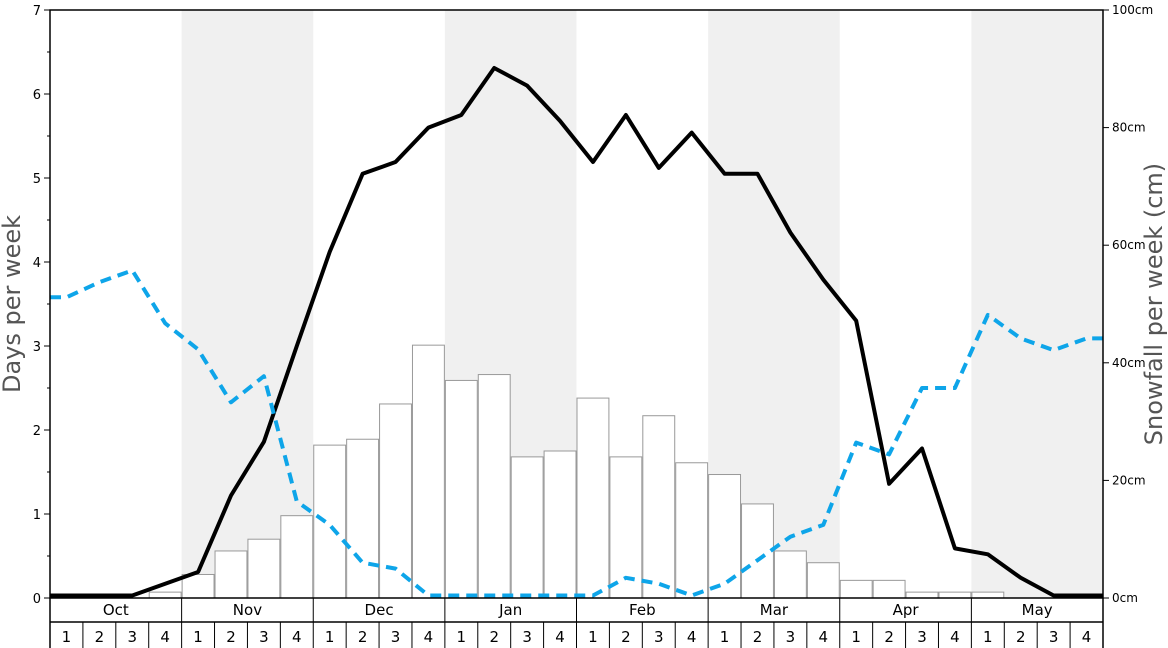  Describe the element at coordinates (37, 11) in the screenshot. I see `left-tick-label: 7` at that location.